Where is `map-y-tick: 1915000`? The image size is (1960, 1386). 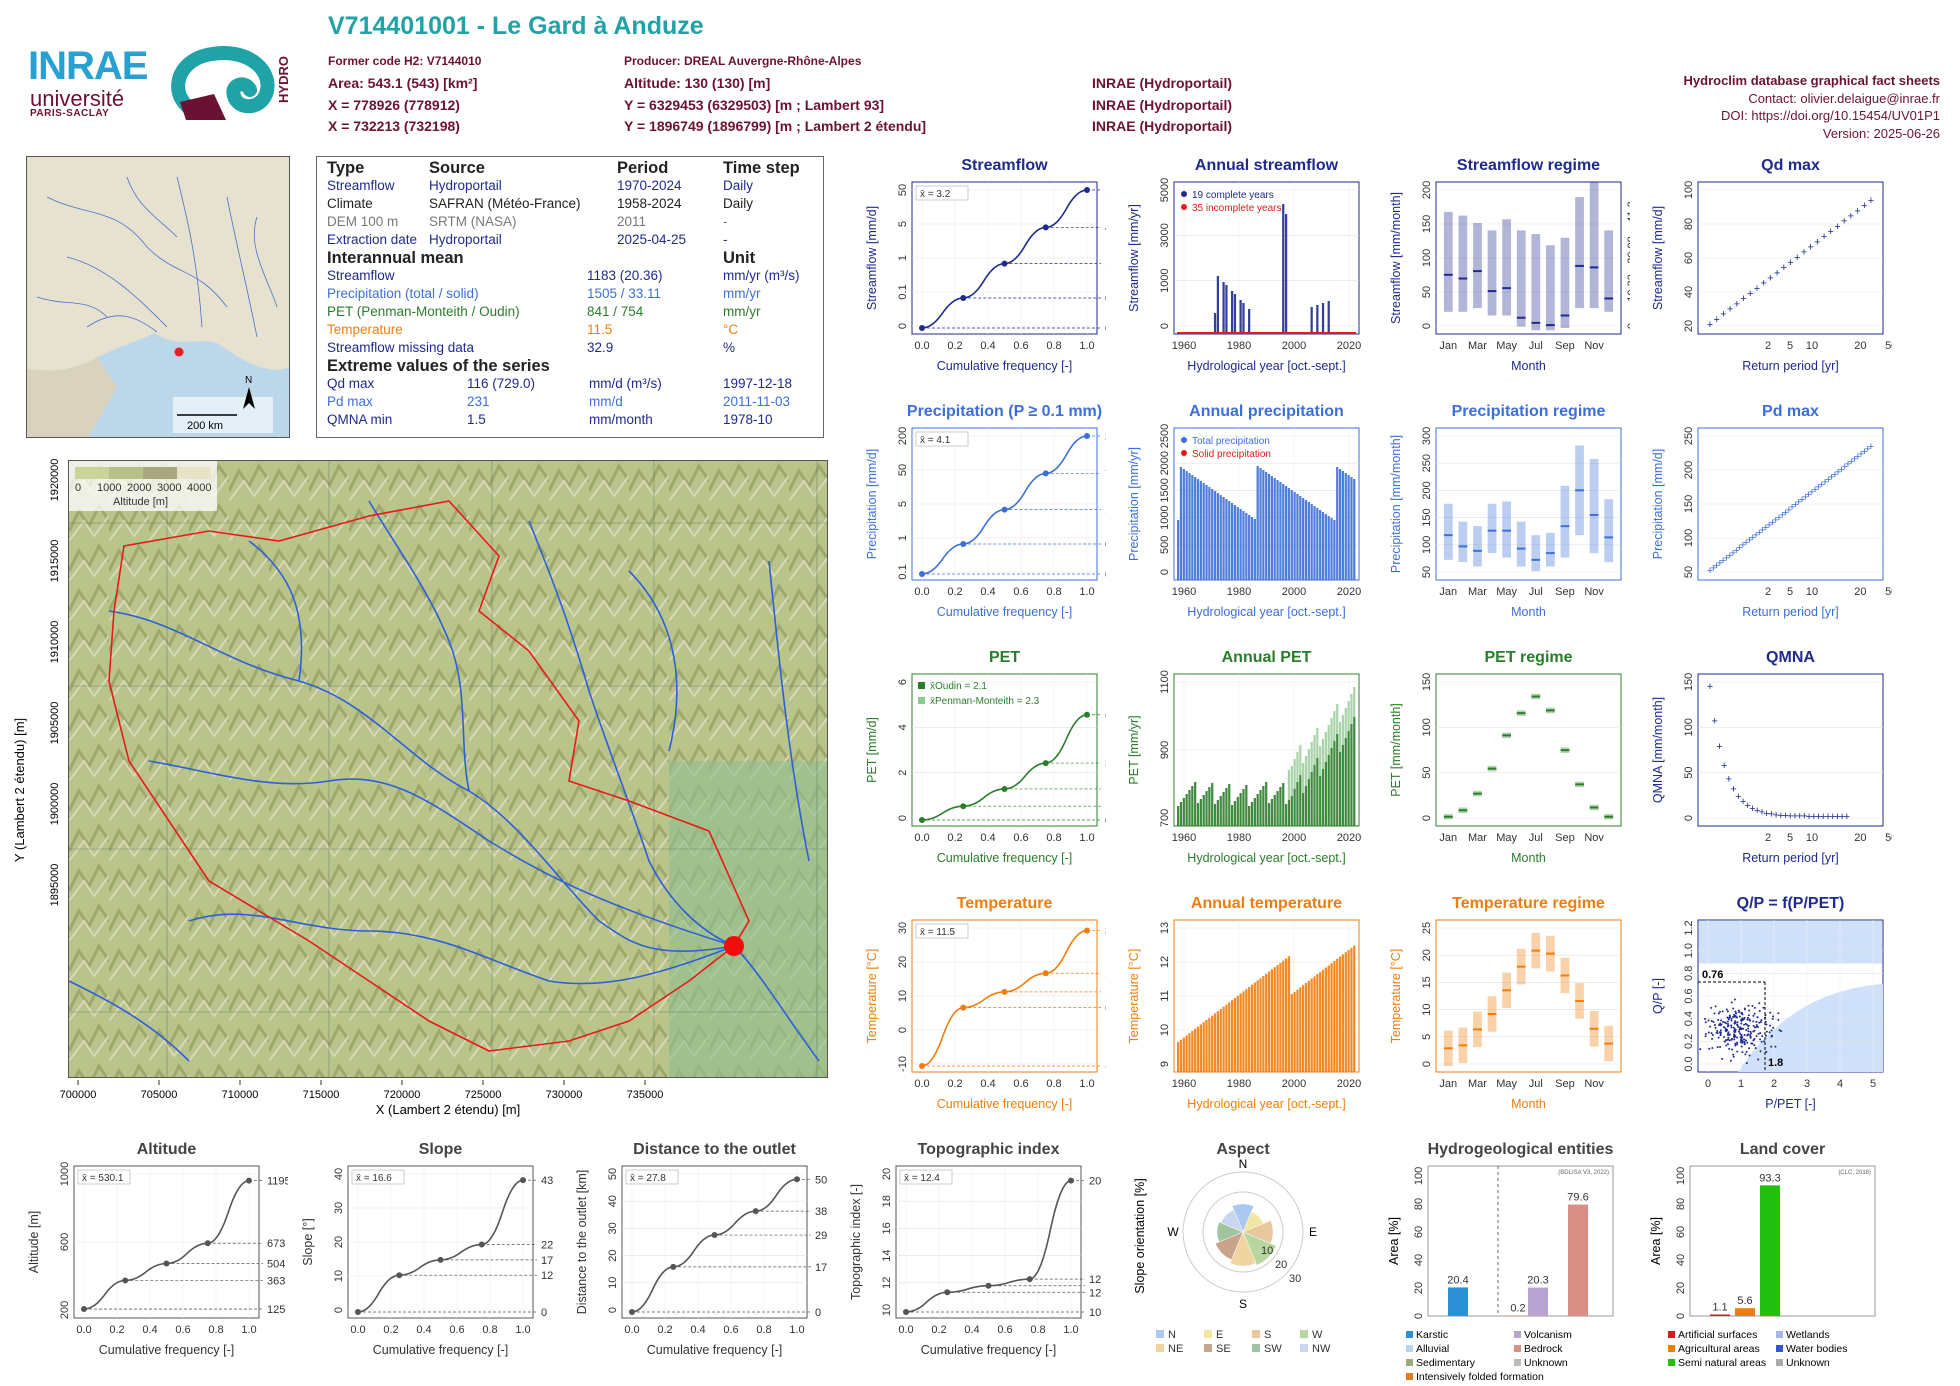
map-y-tick: 1915000 is located at coordinates (55, 561).